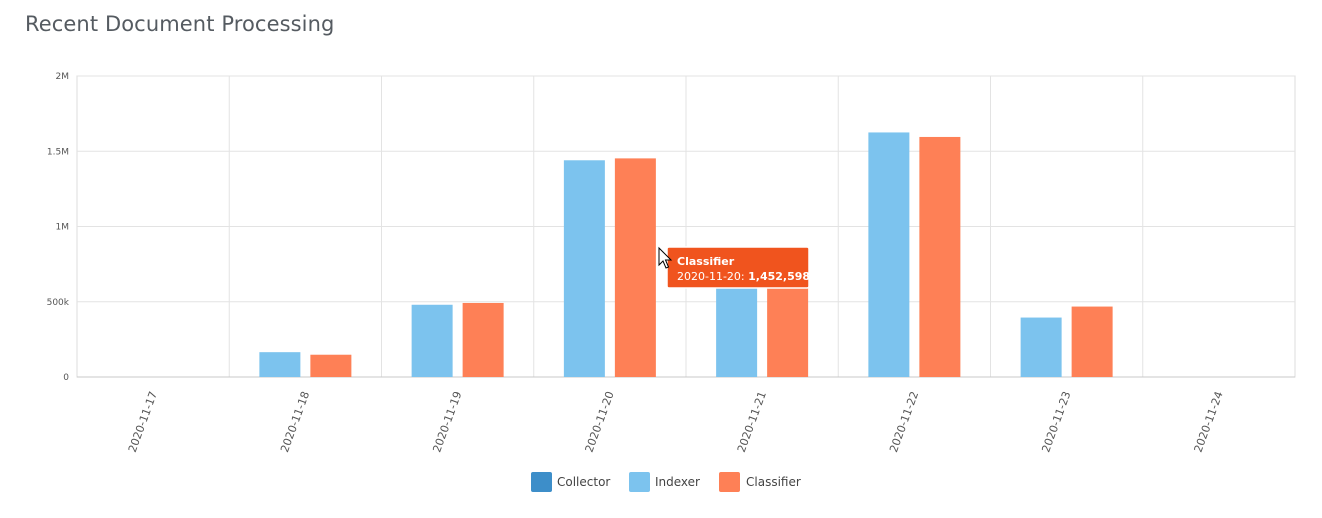  What do you see at coordinates (1209, 422) in the screenshot?
I see `x-tick-label: 2020-11-24` at bounding box center [1209, 422].